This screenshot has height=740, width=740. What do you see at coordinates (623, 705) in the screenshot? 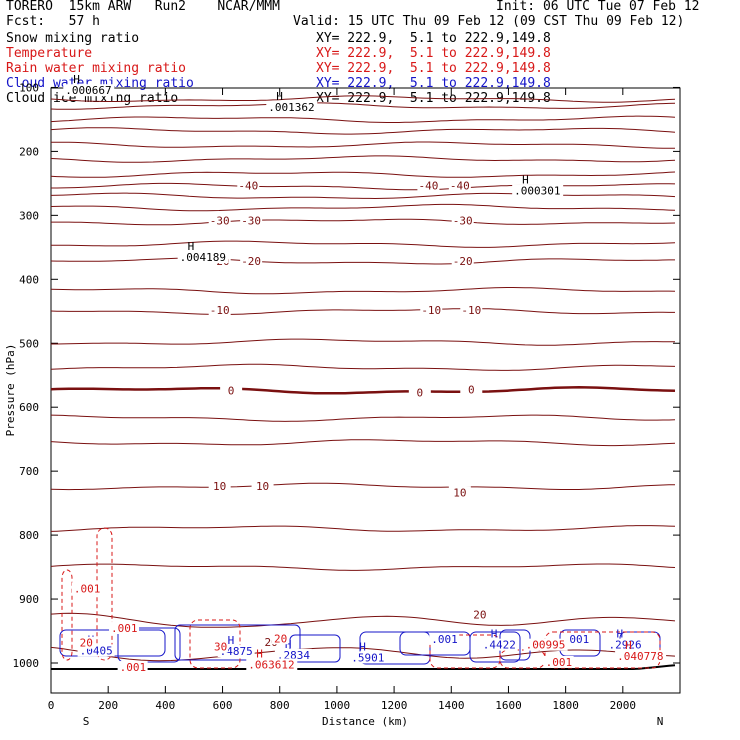
I see `x-tick-label: 2000` at bounding box center [623, 705].